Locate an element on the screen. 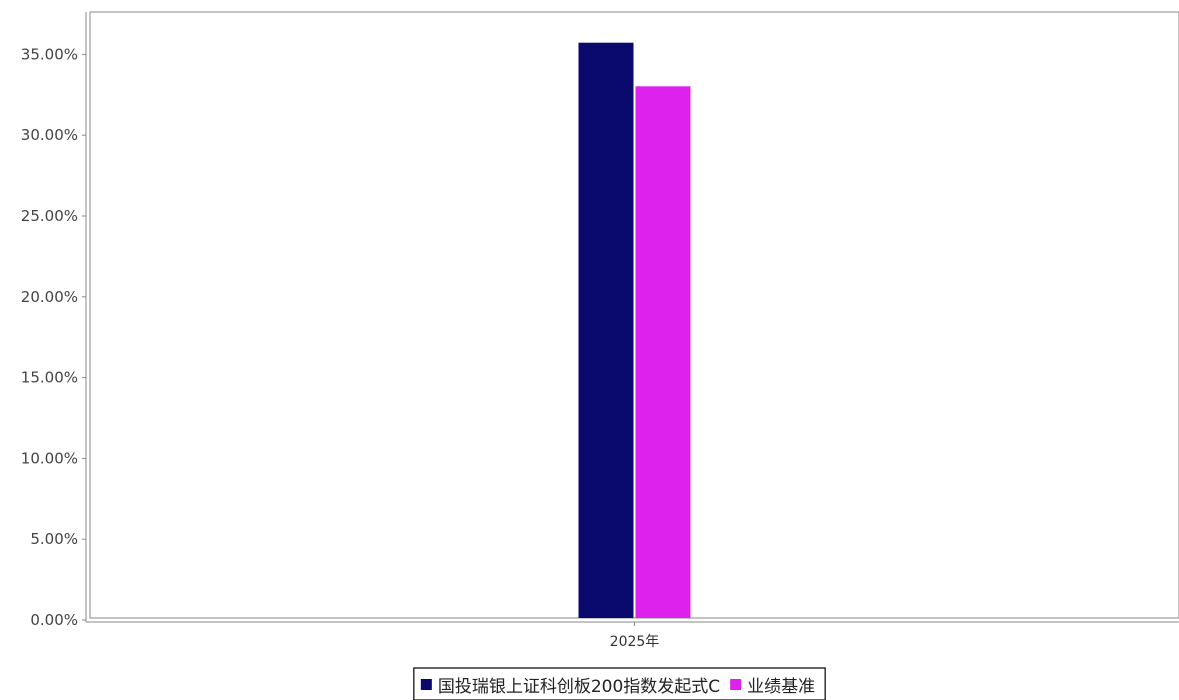  y-tick-label: 15.00% is located at coordinates (49, 378).